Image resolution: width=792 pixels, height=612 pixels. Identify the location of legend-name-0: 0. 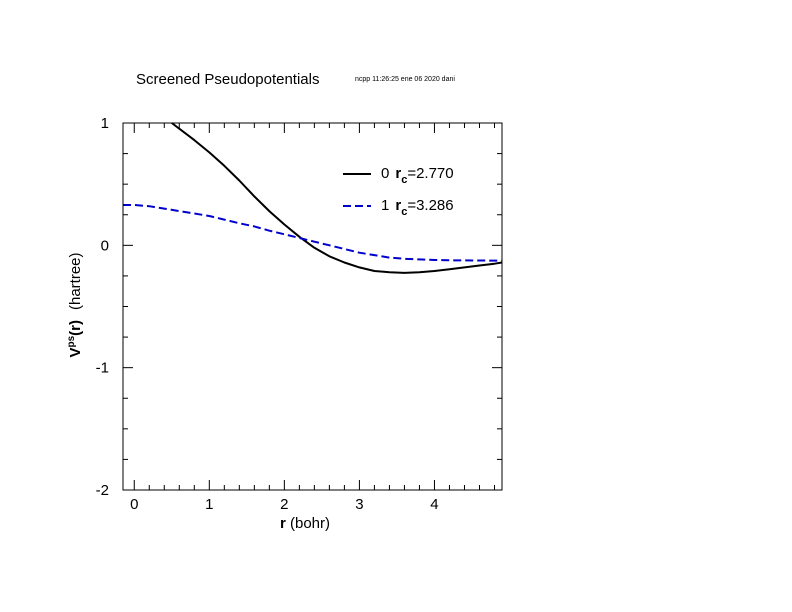
(385, 173).